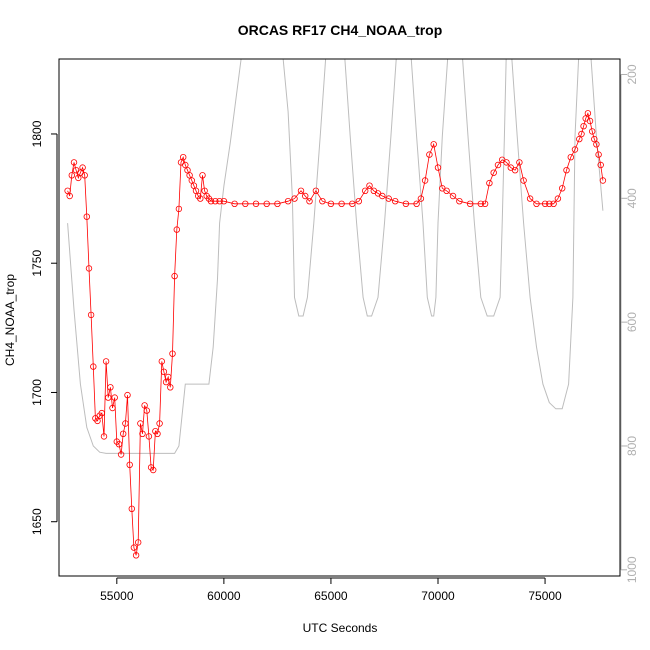 The height and width of the screenshot is (650, 650). Describe the element at coordinates (632, 74) in the screenshot. I see `y2-tick-label: 200` at that location.